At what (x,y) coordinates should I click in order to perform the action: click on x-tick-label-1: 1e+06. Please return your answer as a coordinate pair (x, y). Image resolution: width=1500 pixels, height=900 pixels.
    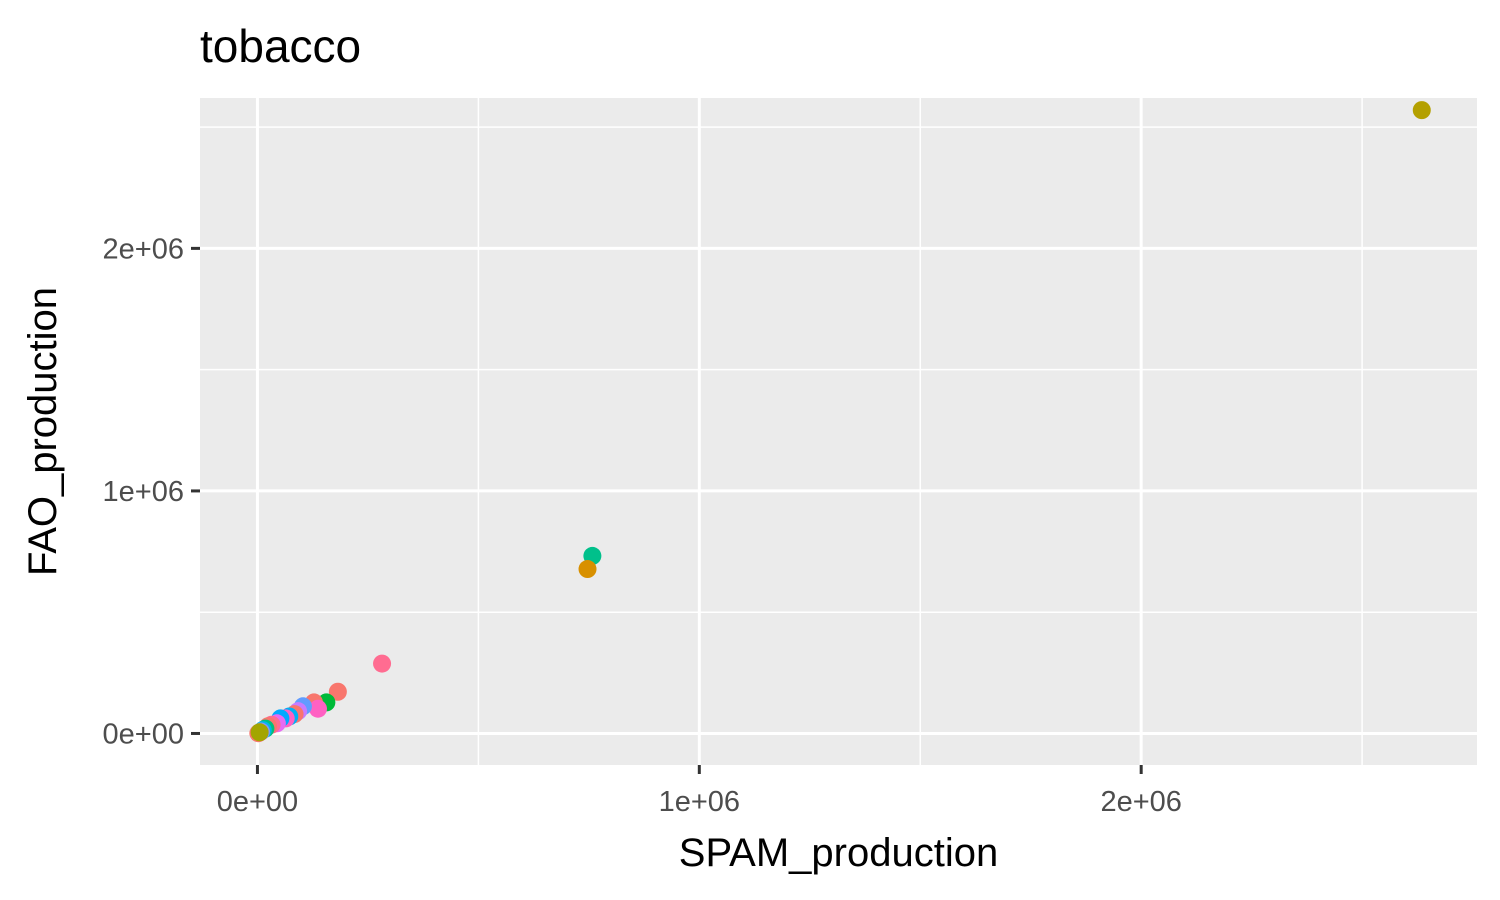
    Looking at the image, I should click on (699, 802).